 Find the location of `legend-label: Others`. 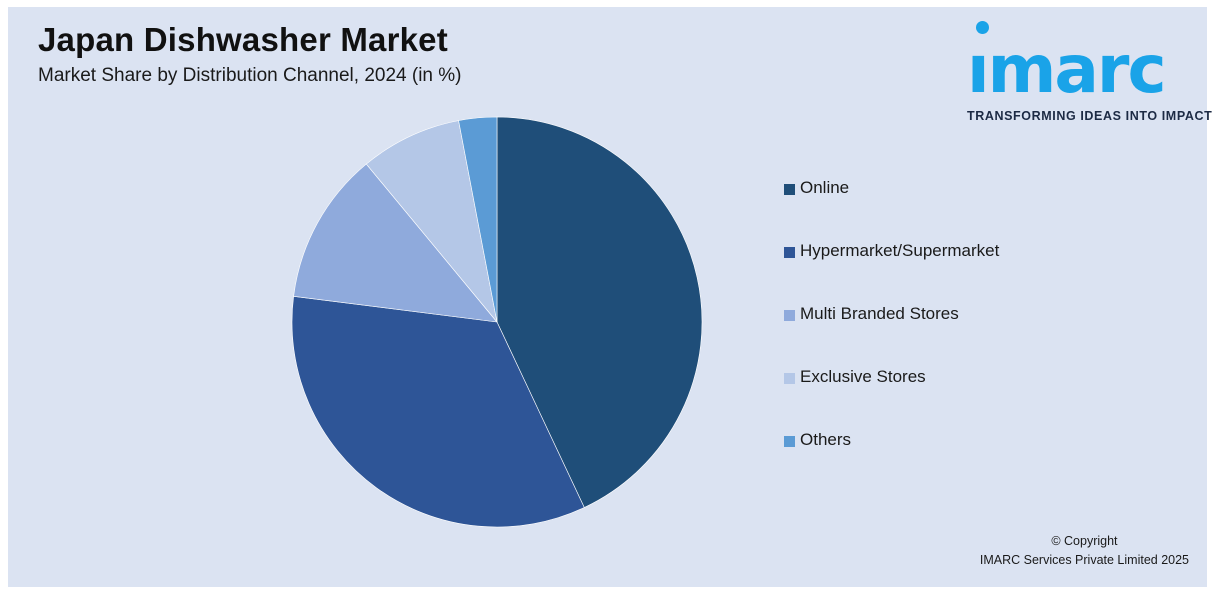

legend-label: Others is located at coordinates (826, 439).